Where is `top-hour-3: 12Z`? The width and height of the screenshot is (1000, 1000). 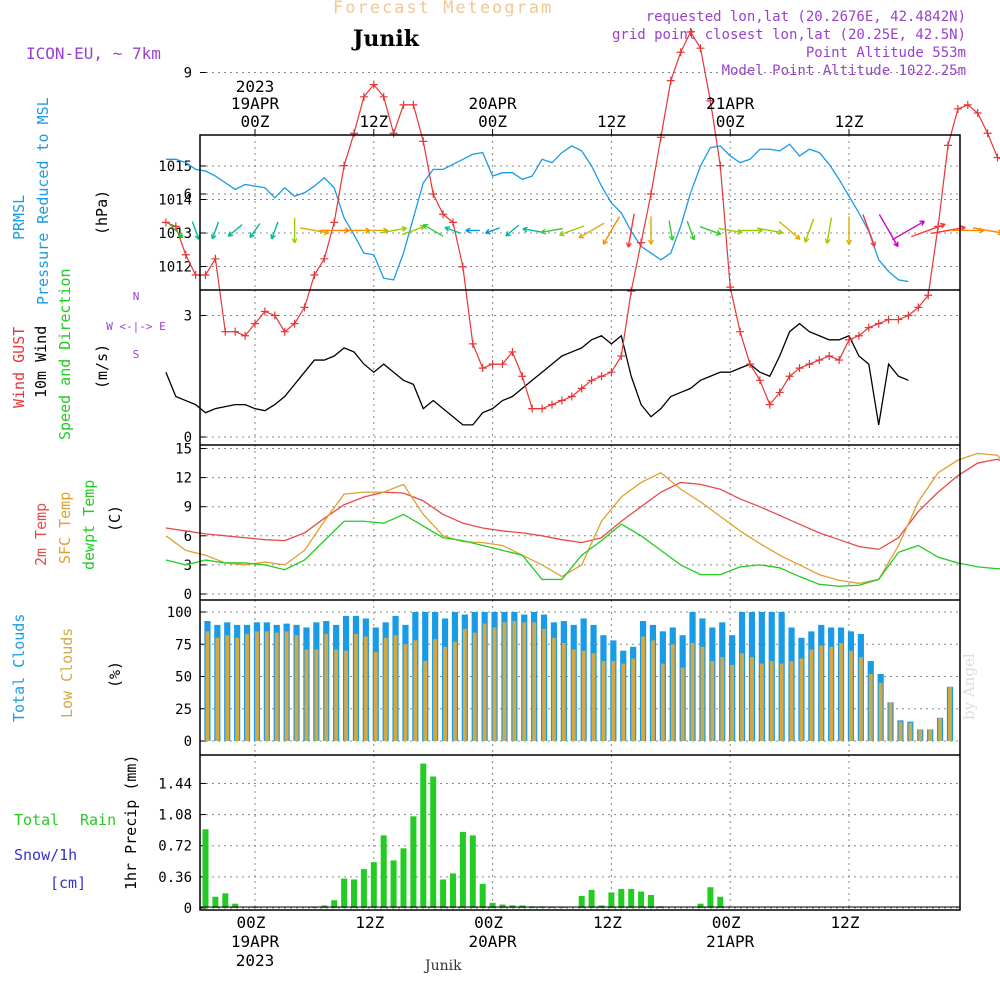 top-hour-3: 12Z is located at coordinates (611, 121).